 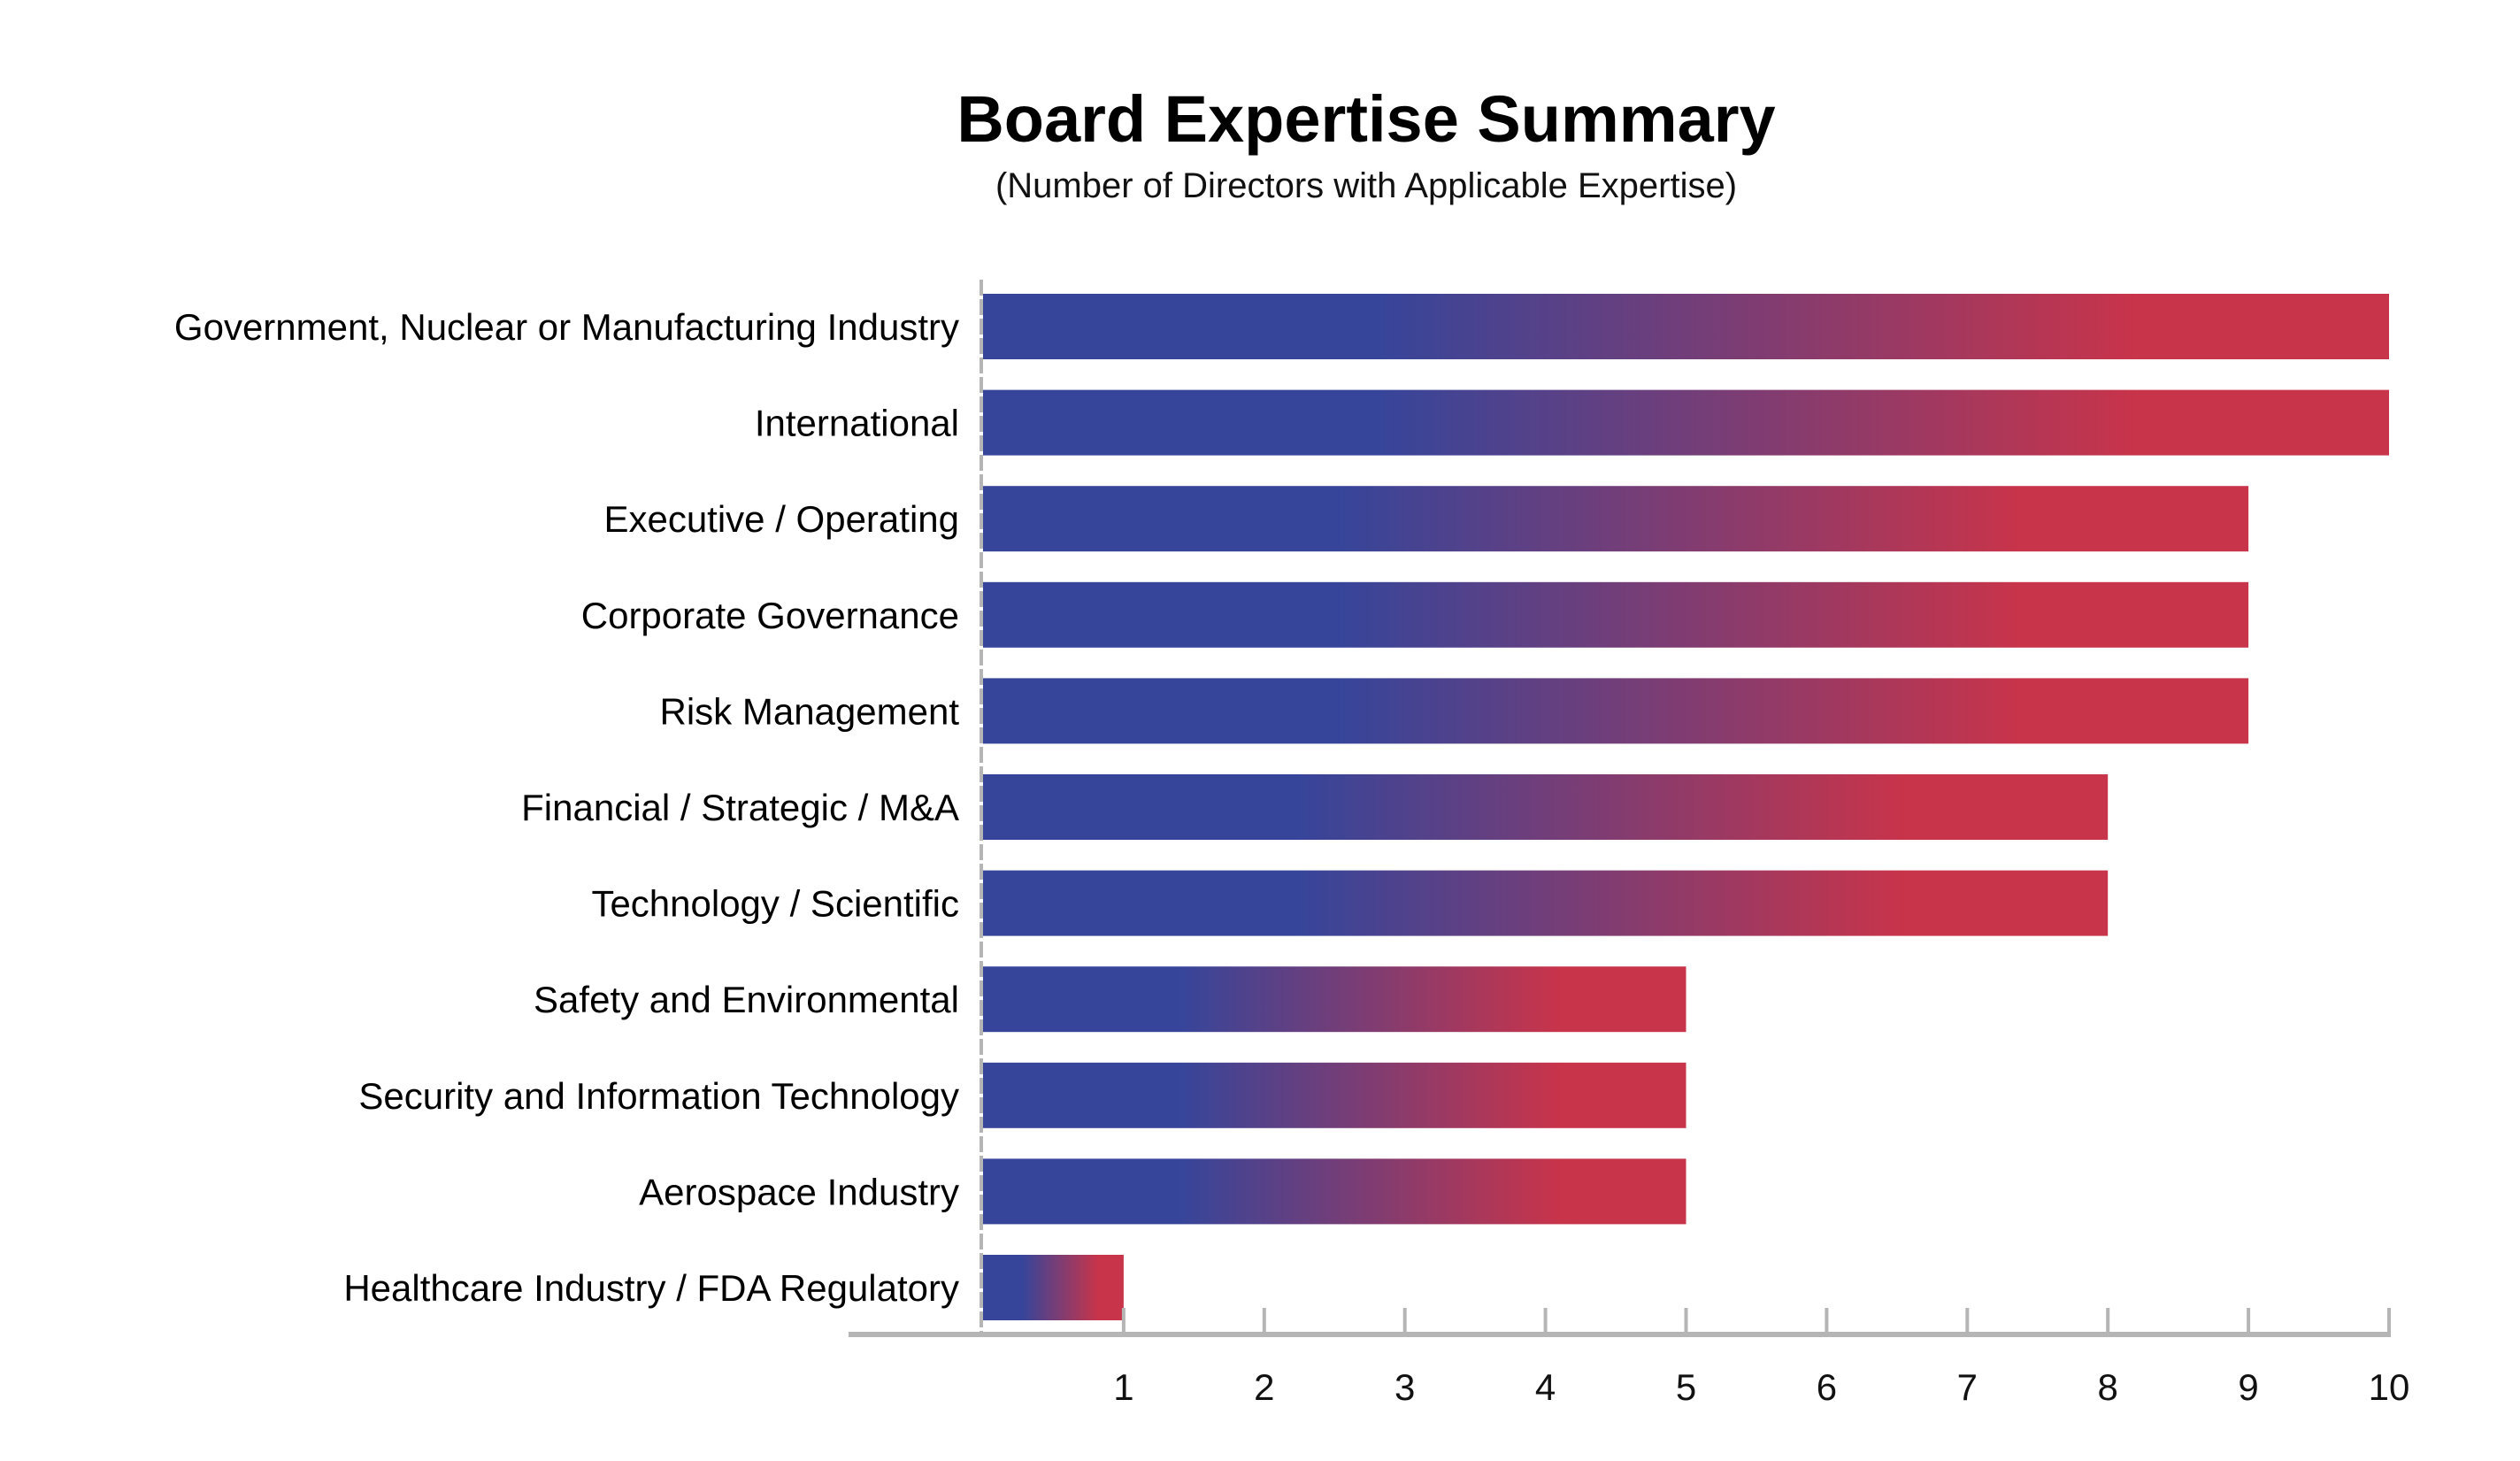 What do you see at coordinates (810, 711) in the screenshot?
I see `category-label: Risk Management` at bounding box center [810, 711].